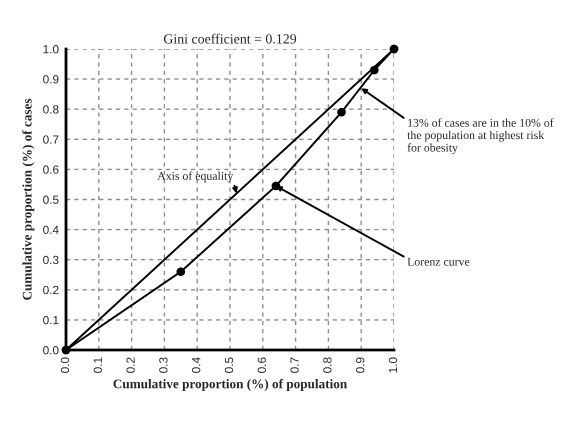 This screenshot has height=429, width=580. Describe the element at coordinates (50, 79) in the screenshot. I see `y-tick-label: 0.9` at that location.